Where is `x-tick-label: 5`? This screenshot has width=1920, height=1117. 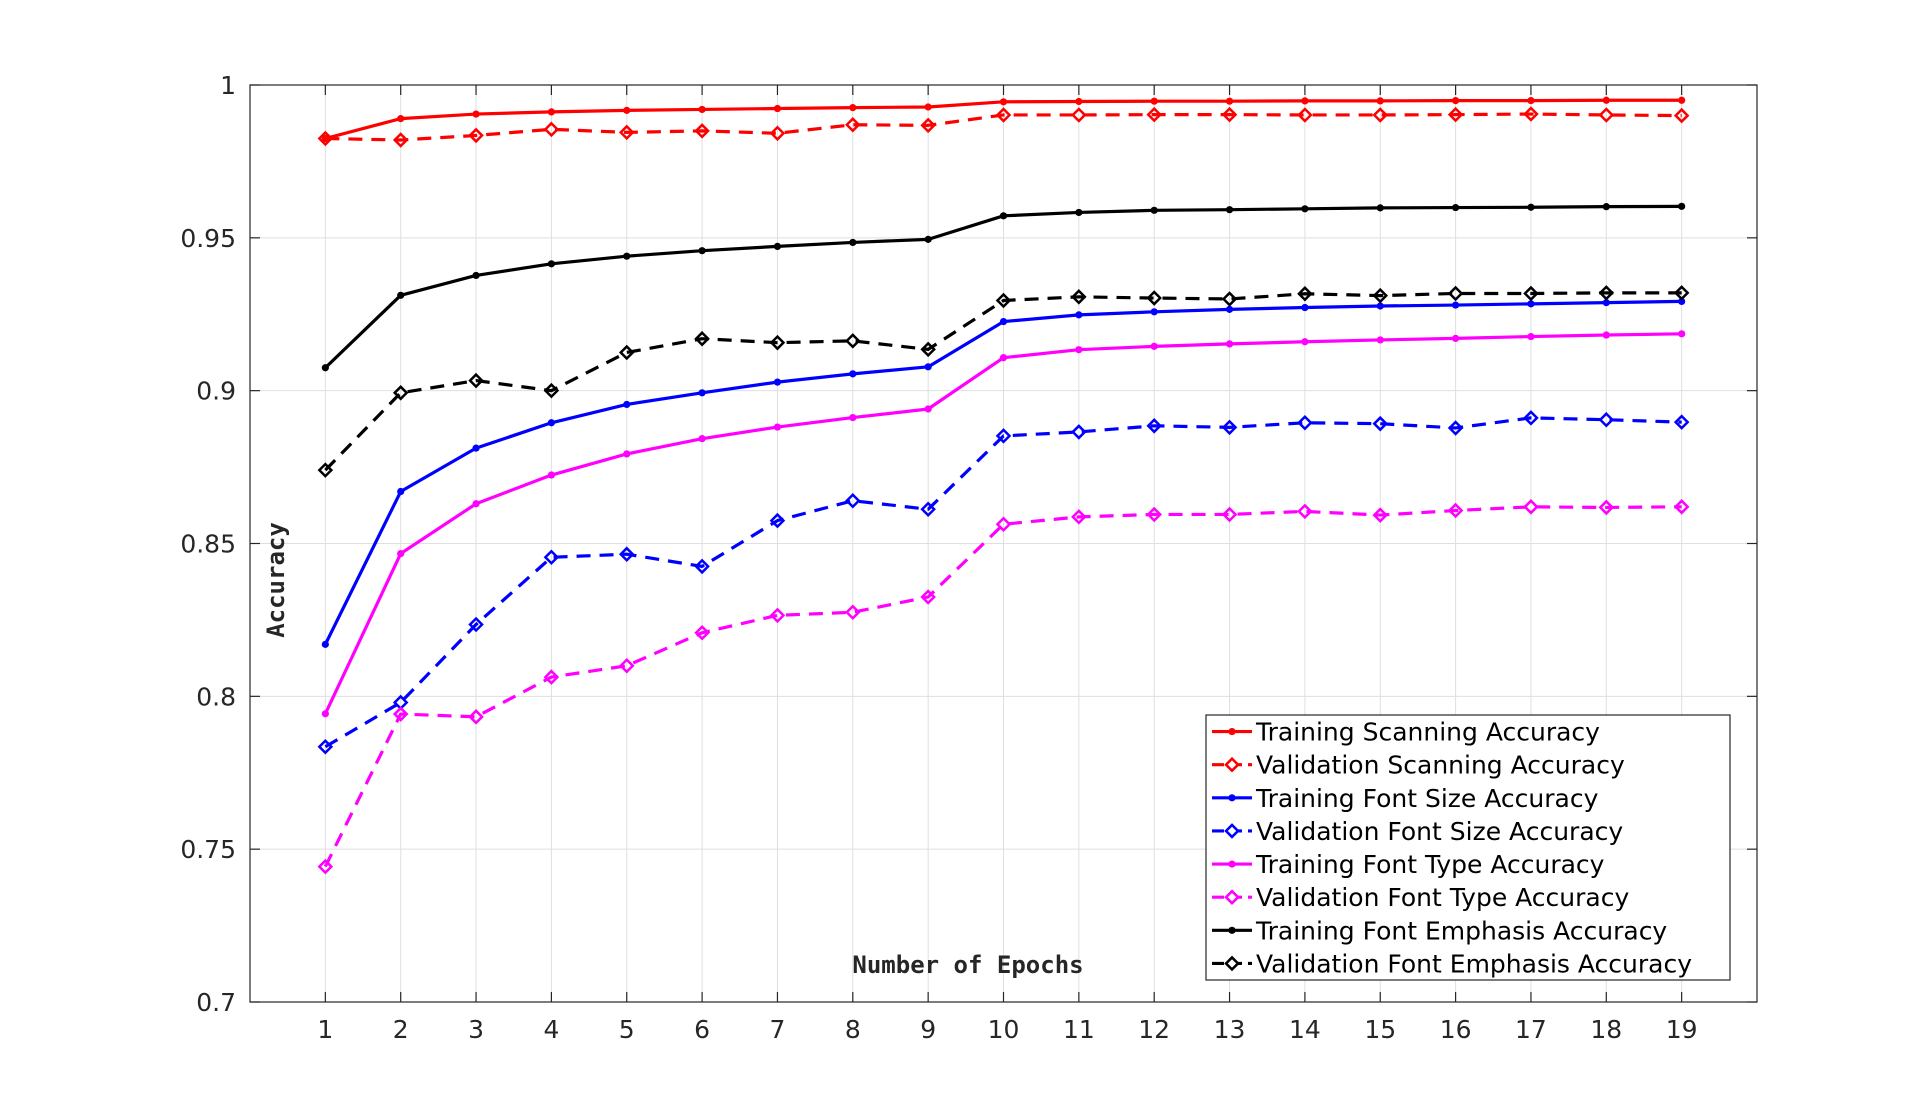 x-tick-label: 5 is located at coordinates (627, 1029).